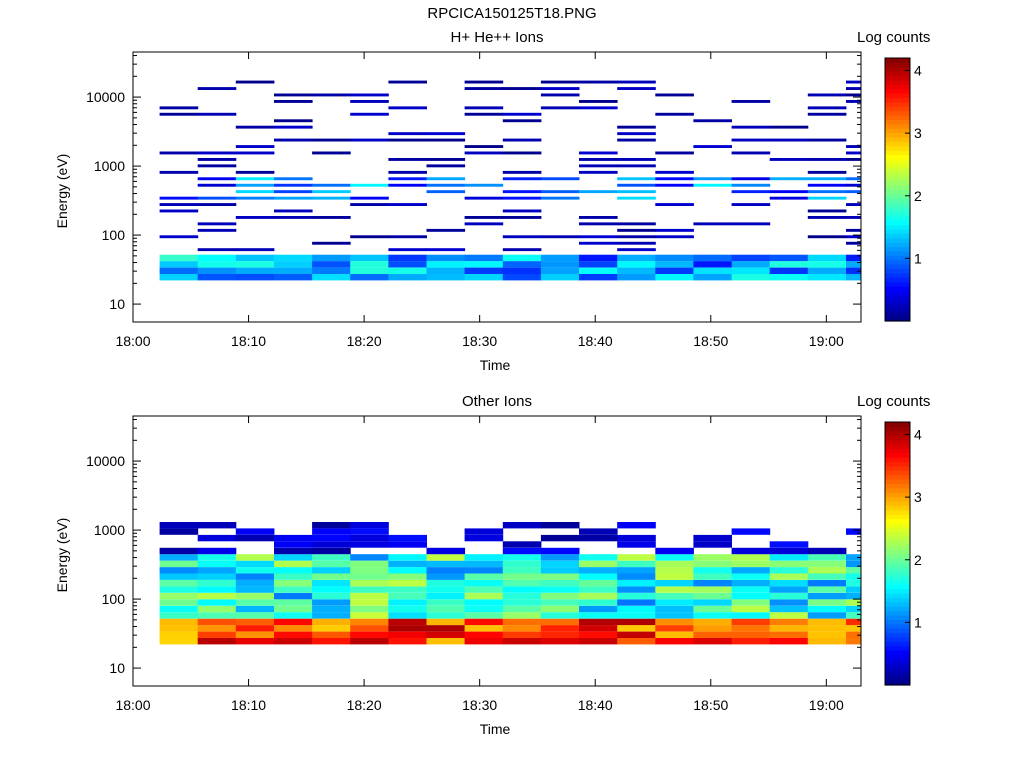 This screenshot has height=768, width=1024. What do you see at coordinates (364, 341) in the screenshot?
I see `x-tick-label: 18:20` at bounding box center [364, 341].